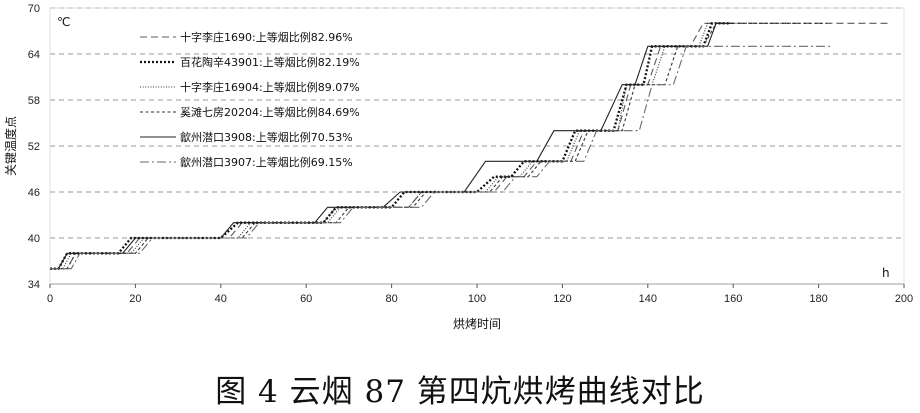  What do you see at coordinates (266, 137) in the screenshot?
I see `legend-label-4: 歙州潜口3908:上等烟比例70.53%` at bounding box center [266, 137].